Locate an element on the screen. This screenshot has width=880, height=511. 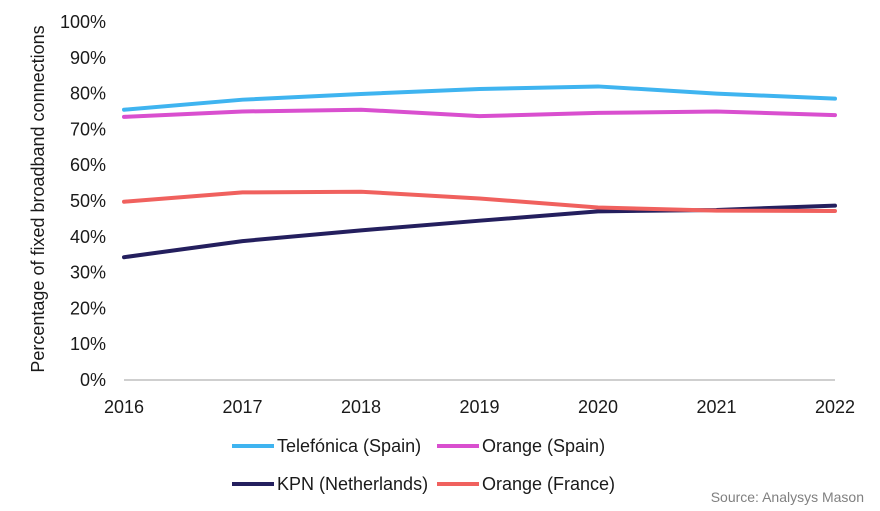
legend-item: KPN (Netherlands) is located at coordinates (330, 484).